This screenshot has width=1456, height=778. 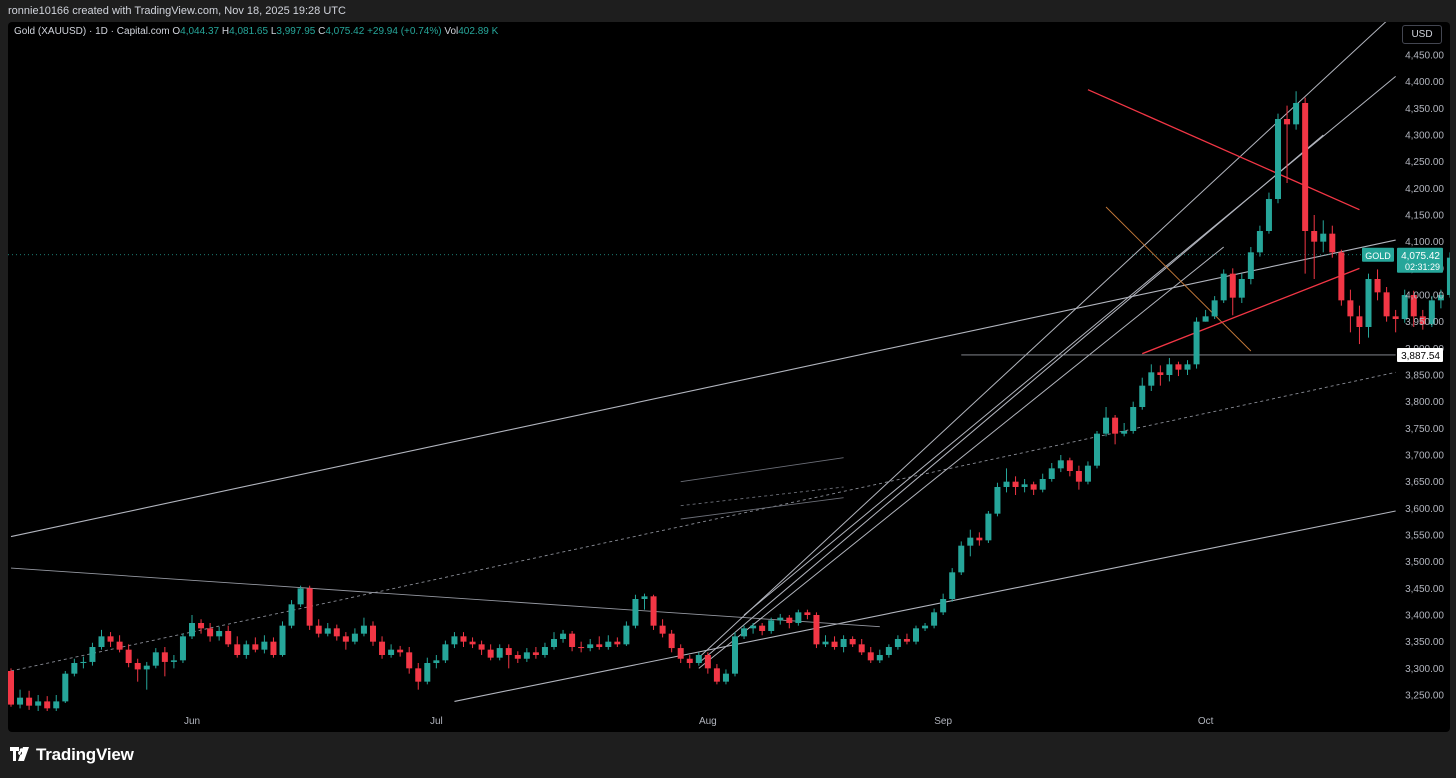 What do you see at coordinates (1424, 482) in the screenshot?
I see `y-axis-tick-label: 3,650.00` at bounding box center [1424, 482].